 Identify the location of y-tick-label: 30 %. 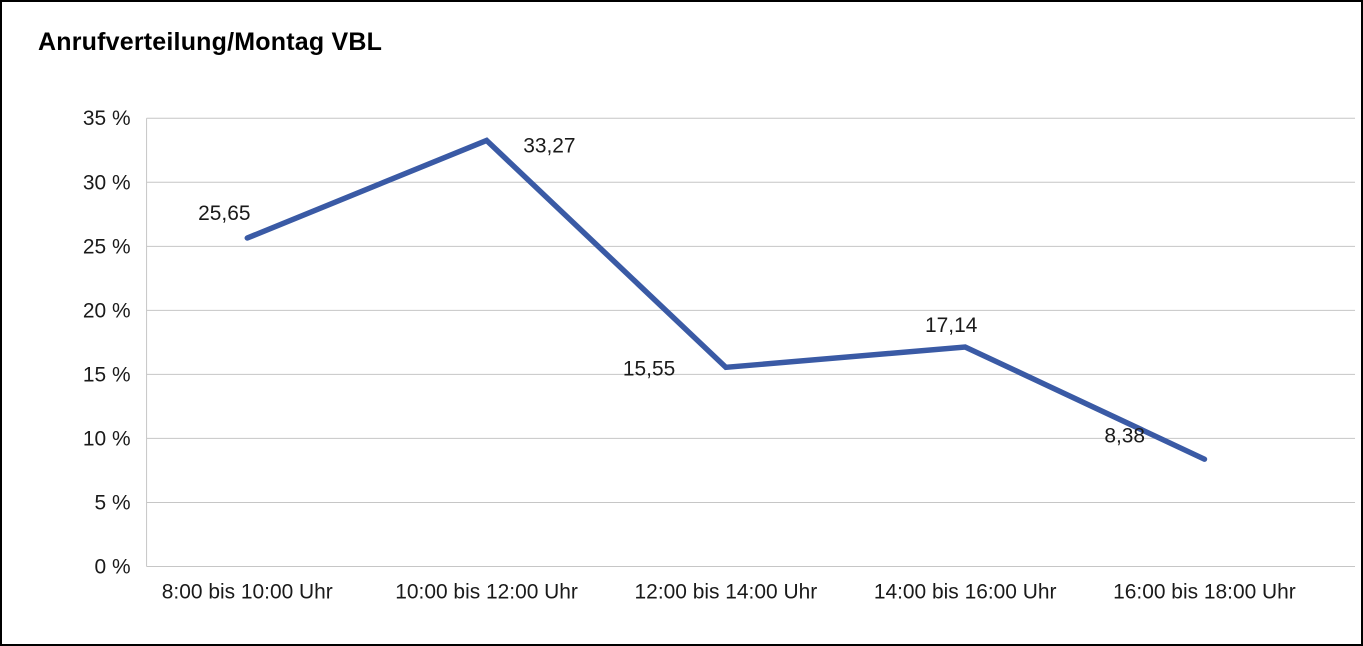
(107, 182).